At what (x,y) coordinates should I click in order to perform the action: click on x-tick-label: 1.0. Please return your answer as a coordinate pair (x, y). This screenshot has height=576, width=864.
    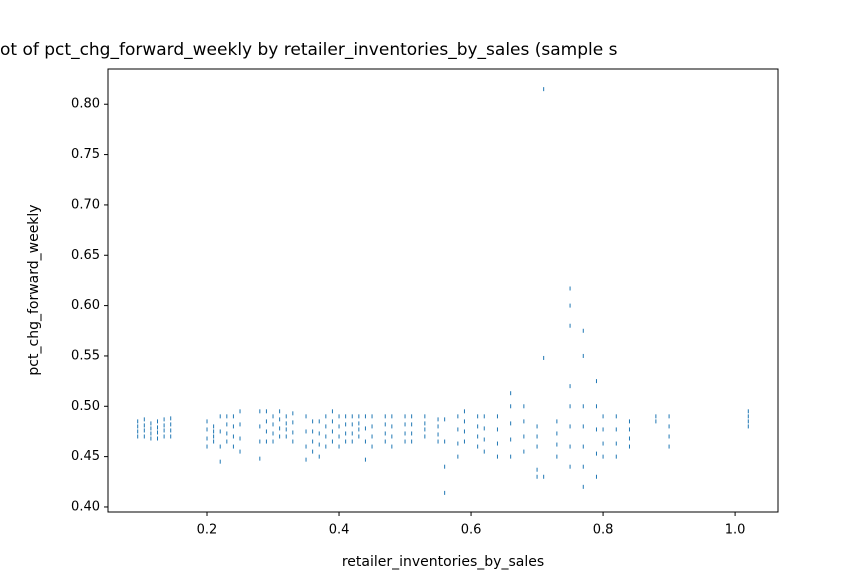
    Looking at the image, I should click on (735, 530).